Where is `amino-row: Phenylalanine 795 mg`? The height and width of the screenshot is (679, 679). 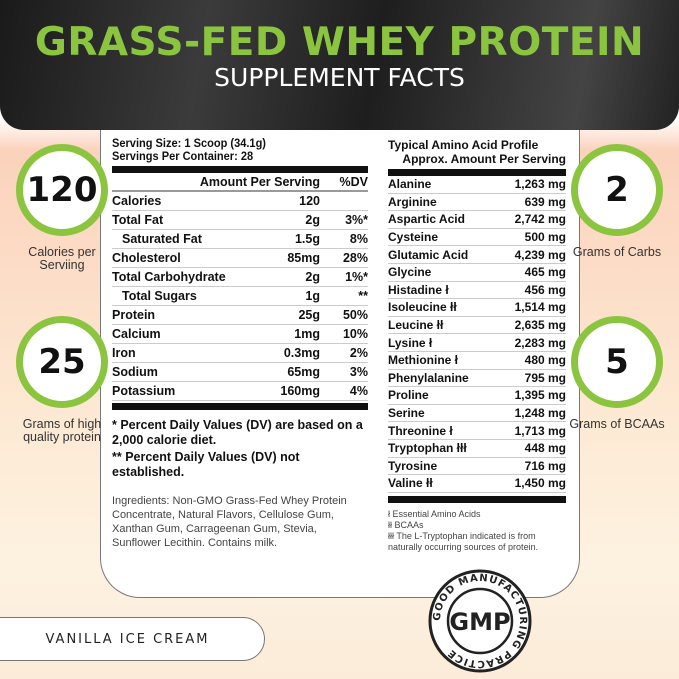 amino-row: Phenylalanine 795 mg is located at coordinates (477, 379).